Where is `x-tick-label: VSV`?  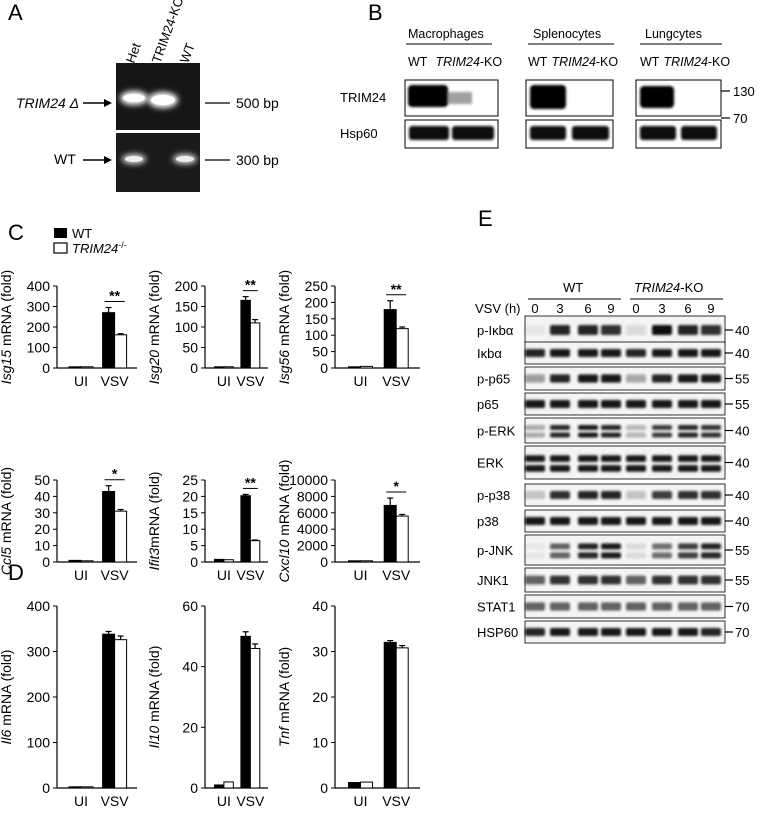 x-tick-label: VSV is located at coordinates (115, 575).